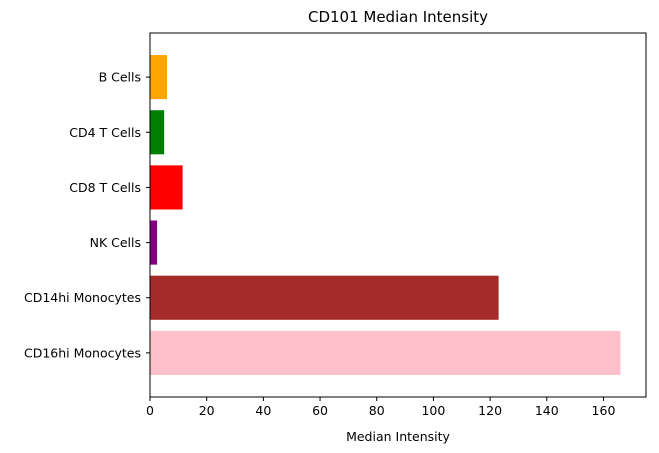 Image resolution: width=659 pixels, height=453 pixels. I want to click on y-tick-label: B Cells, so click(120, 77).